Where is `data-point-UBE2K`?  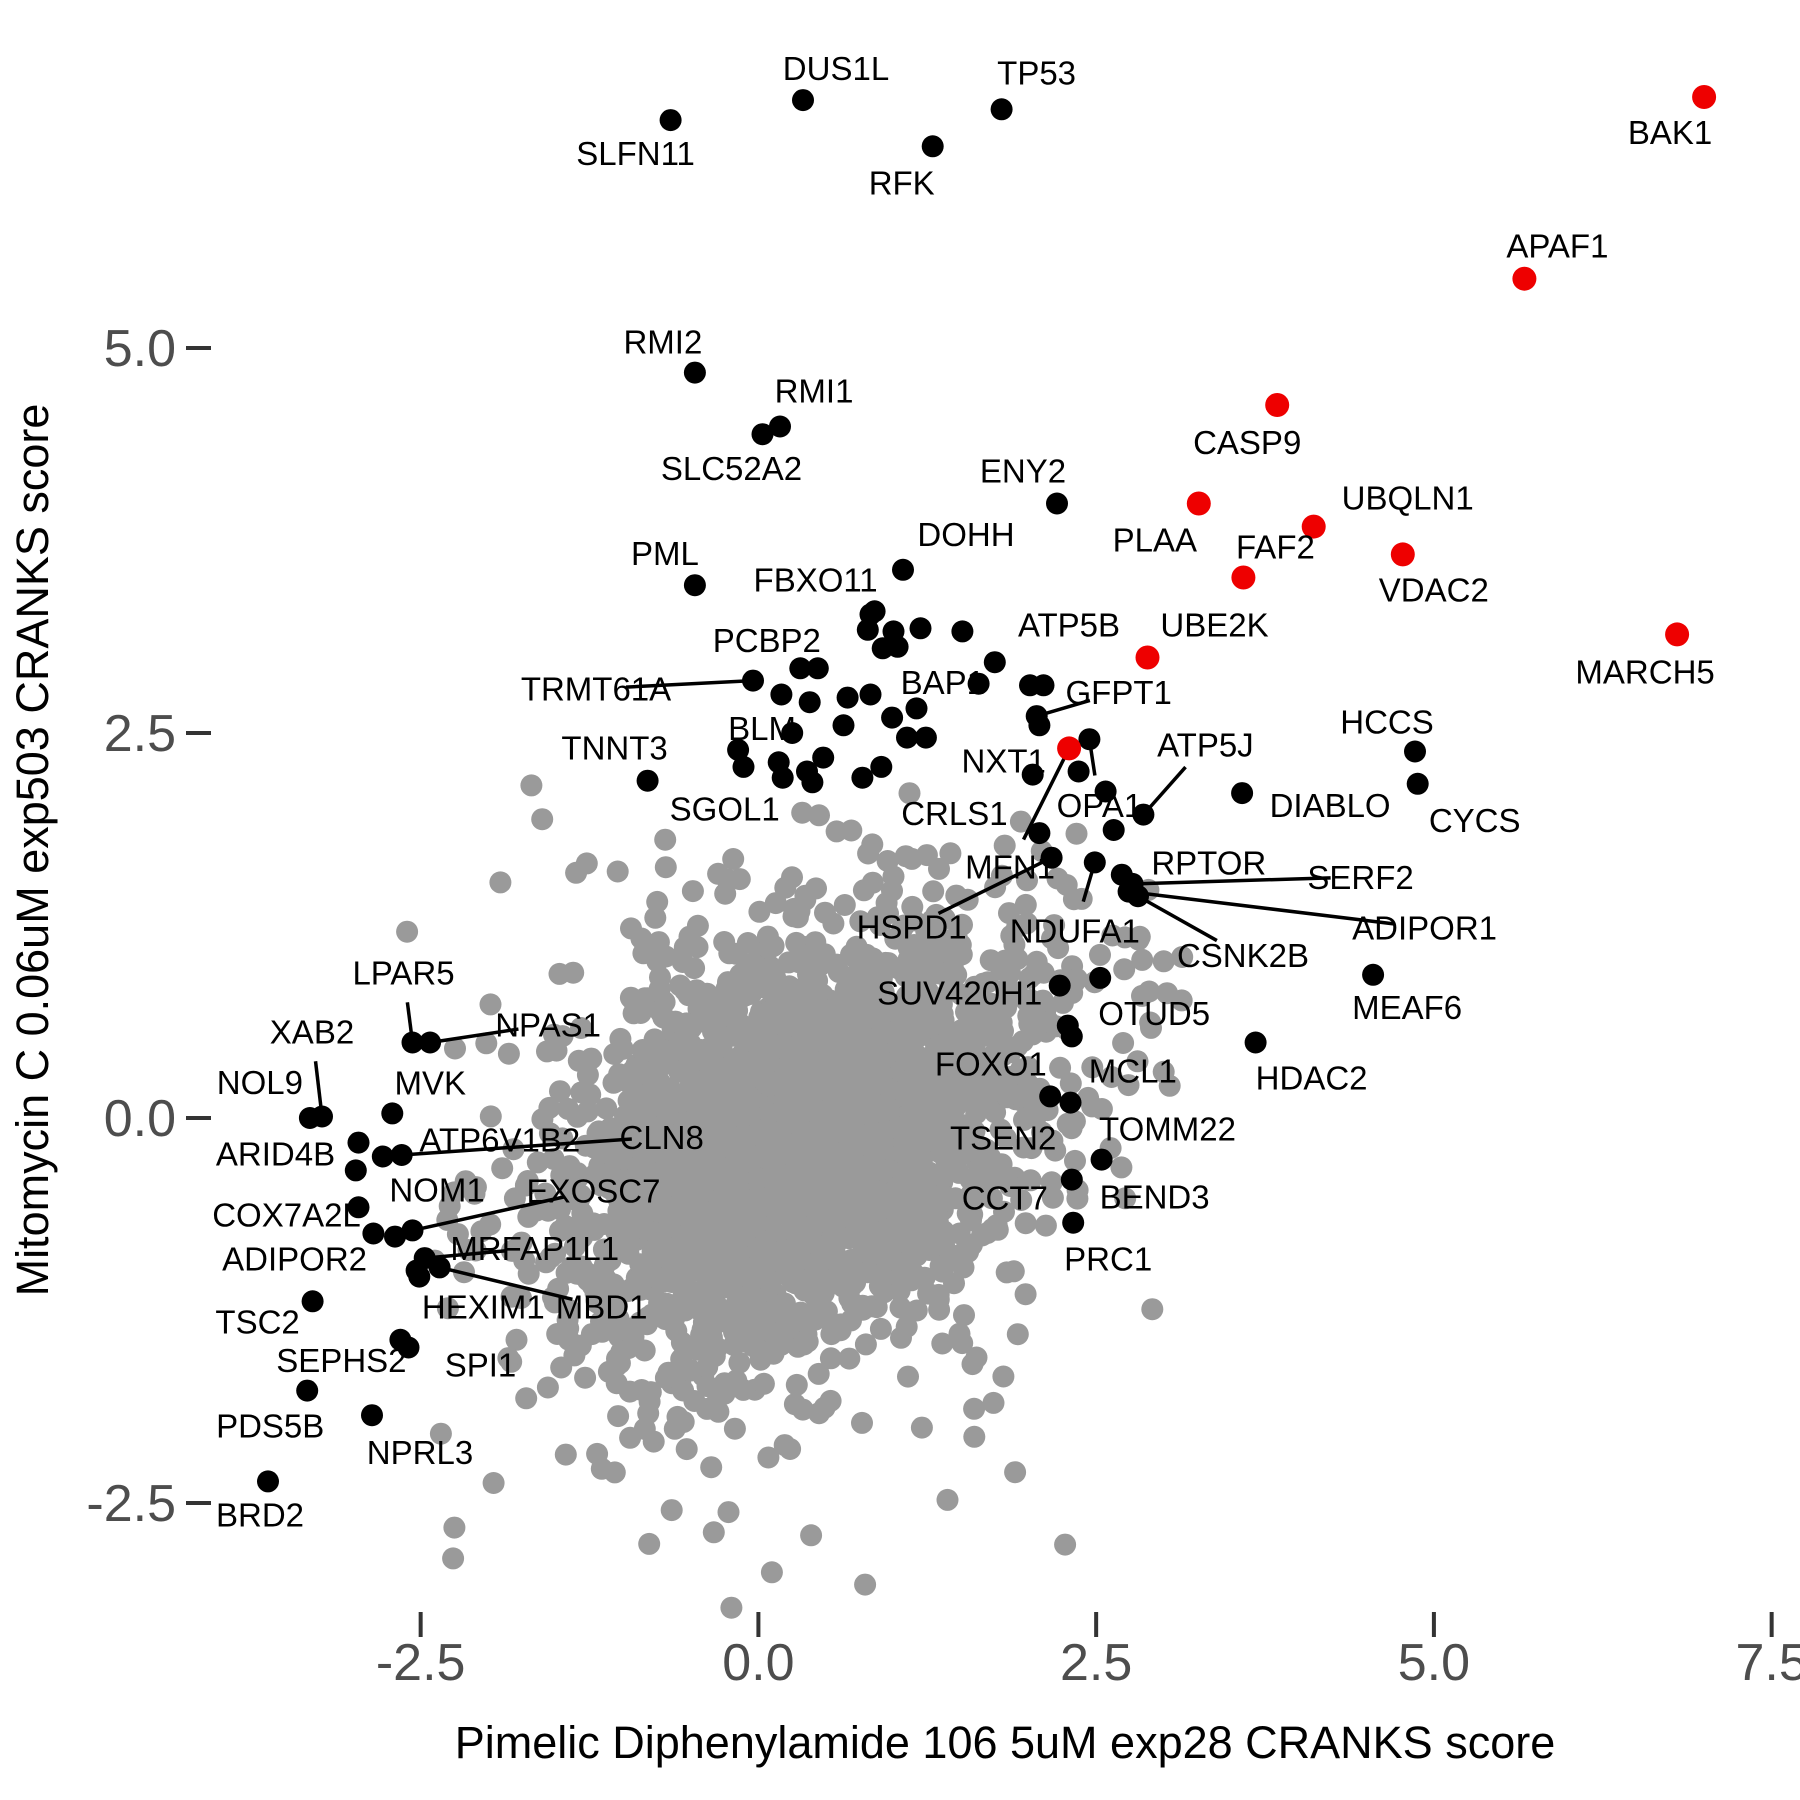
data-point-UBE2K is located at coordinates (1147, 657).